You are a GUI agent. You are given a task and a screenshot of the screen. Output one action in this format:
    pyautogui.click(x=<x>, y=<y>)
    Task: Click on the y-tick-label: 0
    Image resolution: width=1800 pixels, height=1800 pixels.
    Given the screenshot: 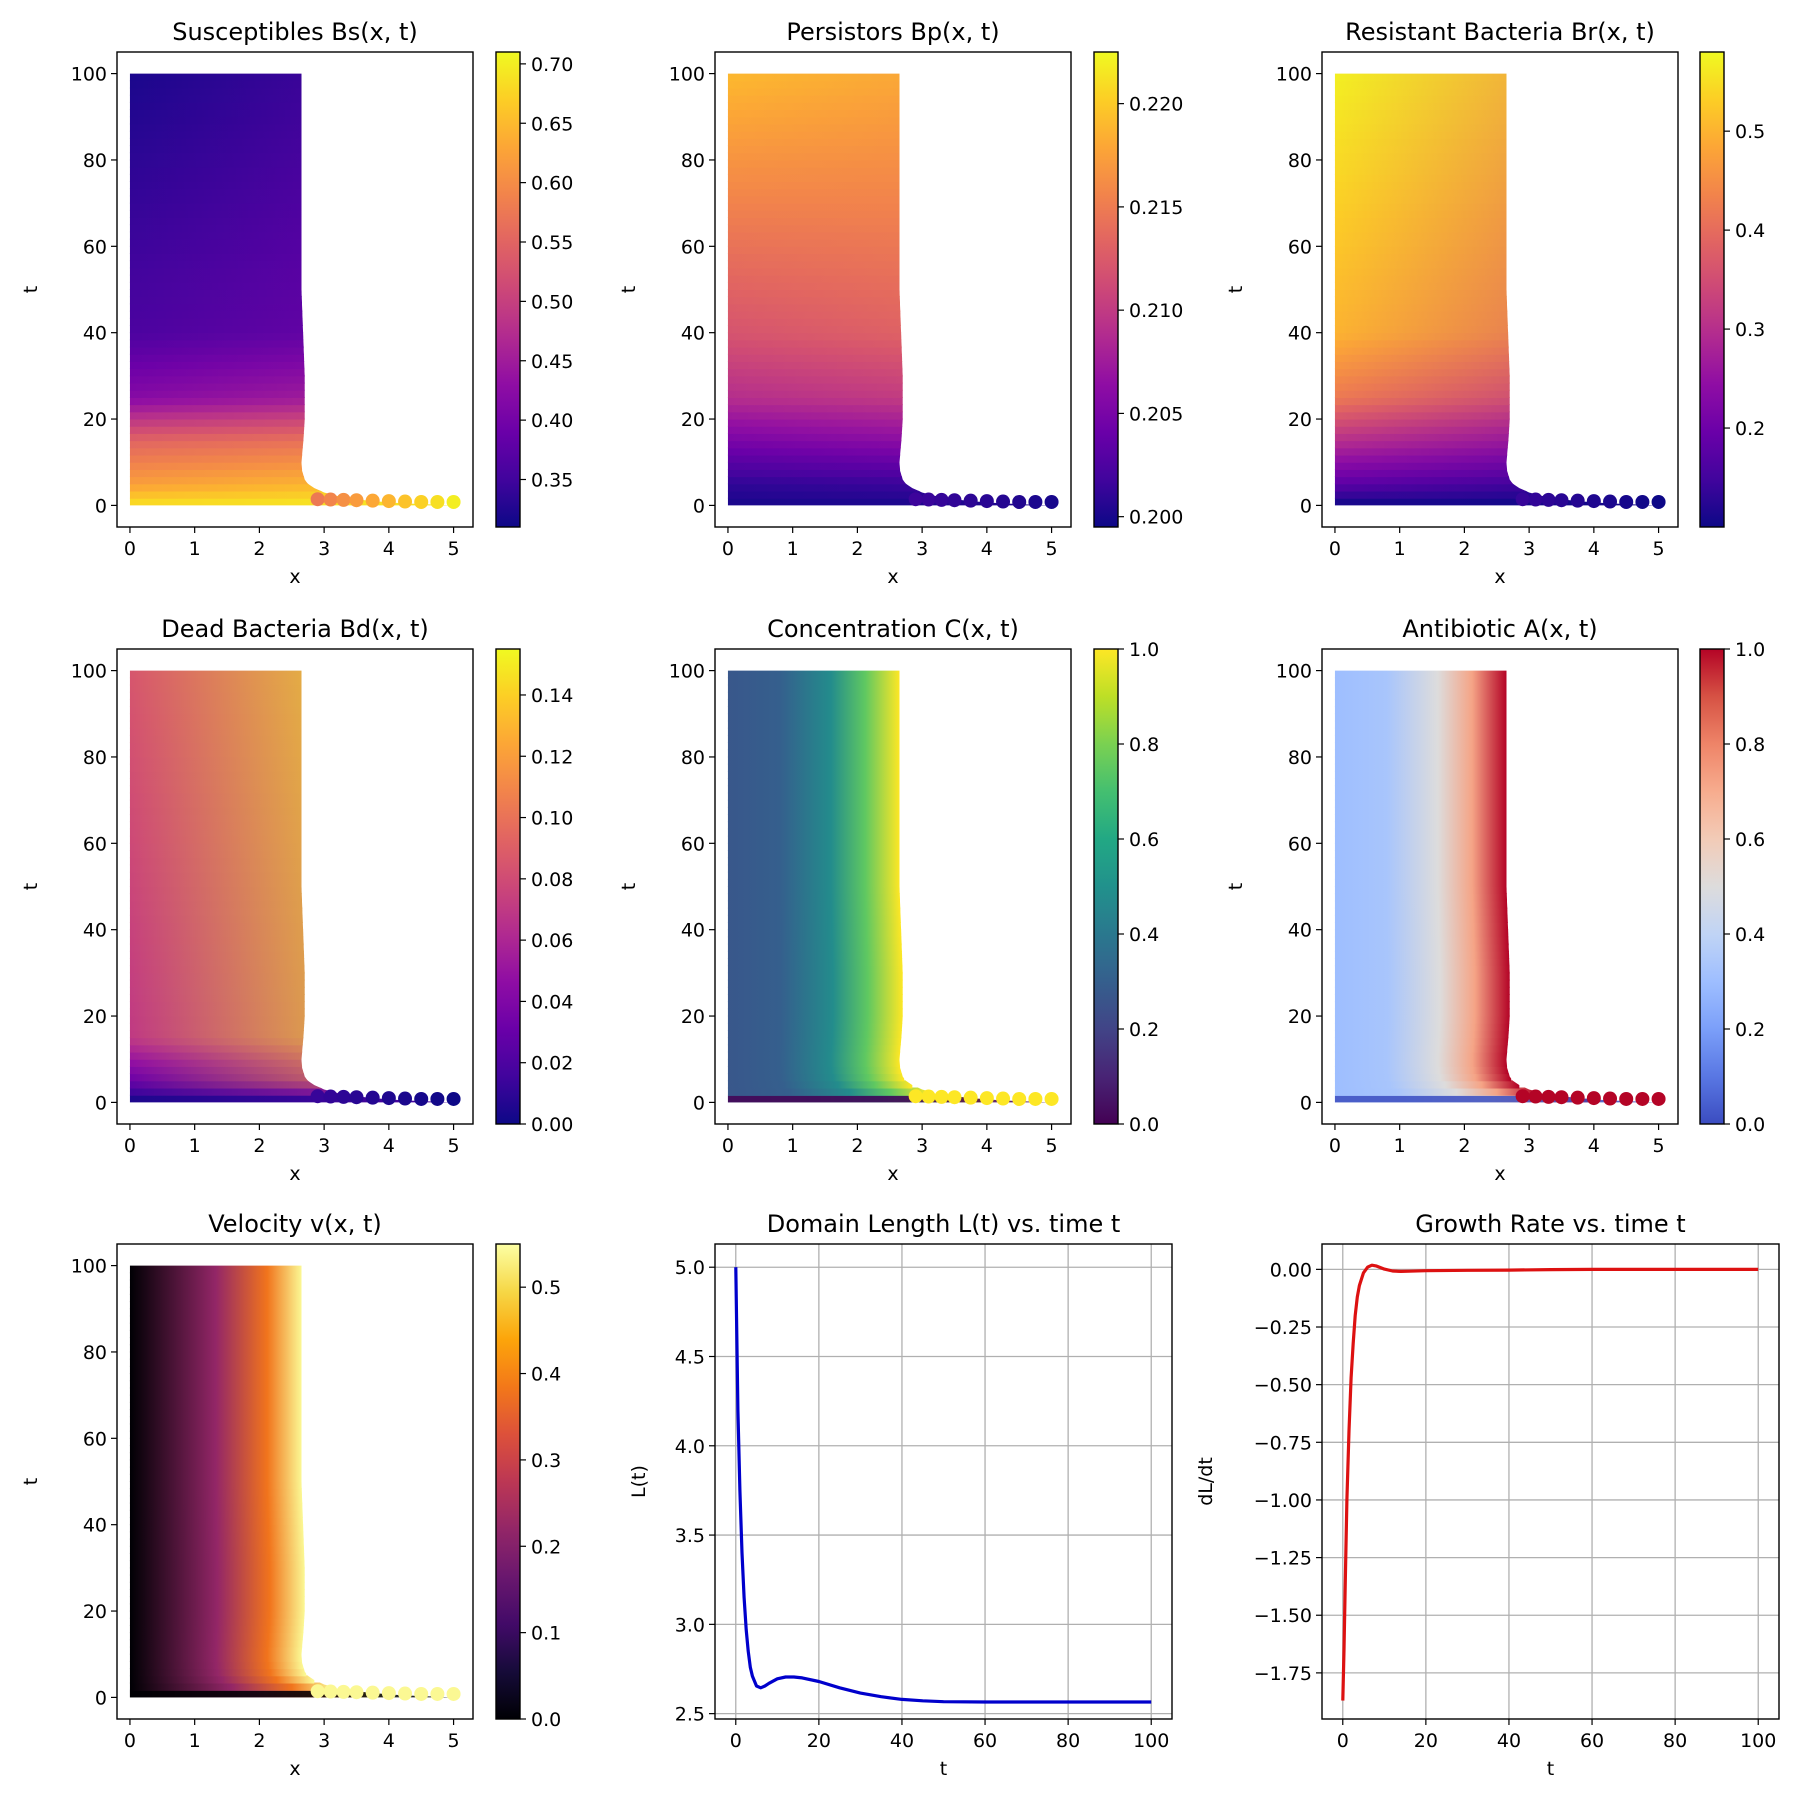 What is the action you would take?
    pyautogui.click(x=101, y=506)
    